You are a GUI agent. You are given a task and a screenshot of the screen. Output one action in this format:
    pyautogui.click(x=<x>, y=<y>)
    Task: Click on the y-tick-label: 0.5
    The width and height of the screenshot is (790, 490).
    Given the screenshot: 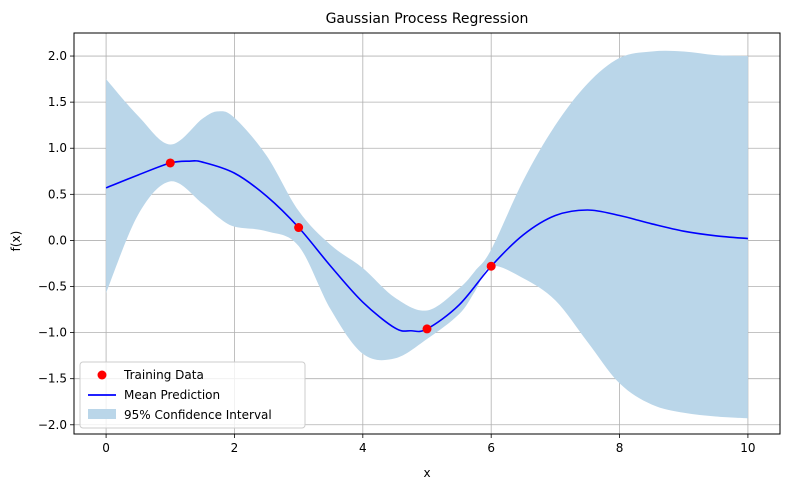 What is the action you would take?
    pyautogui.click(x=57, y=194)
    